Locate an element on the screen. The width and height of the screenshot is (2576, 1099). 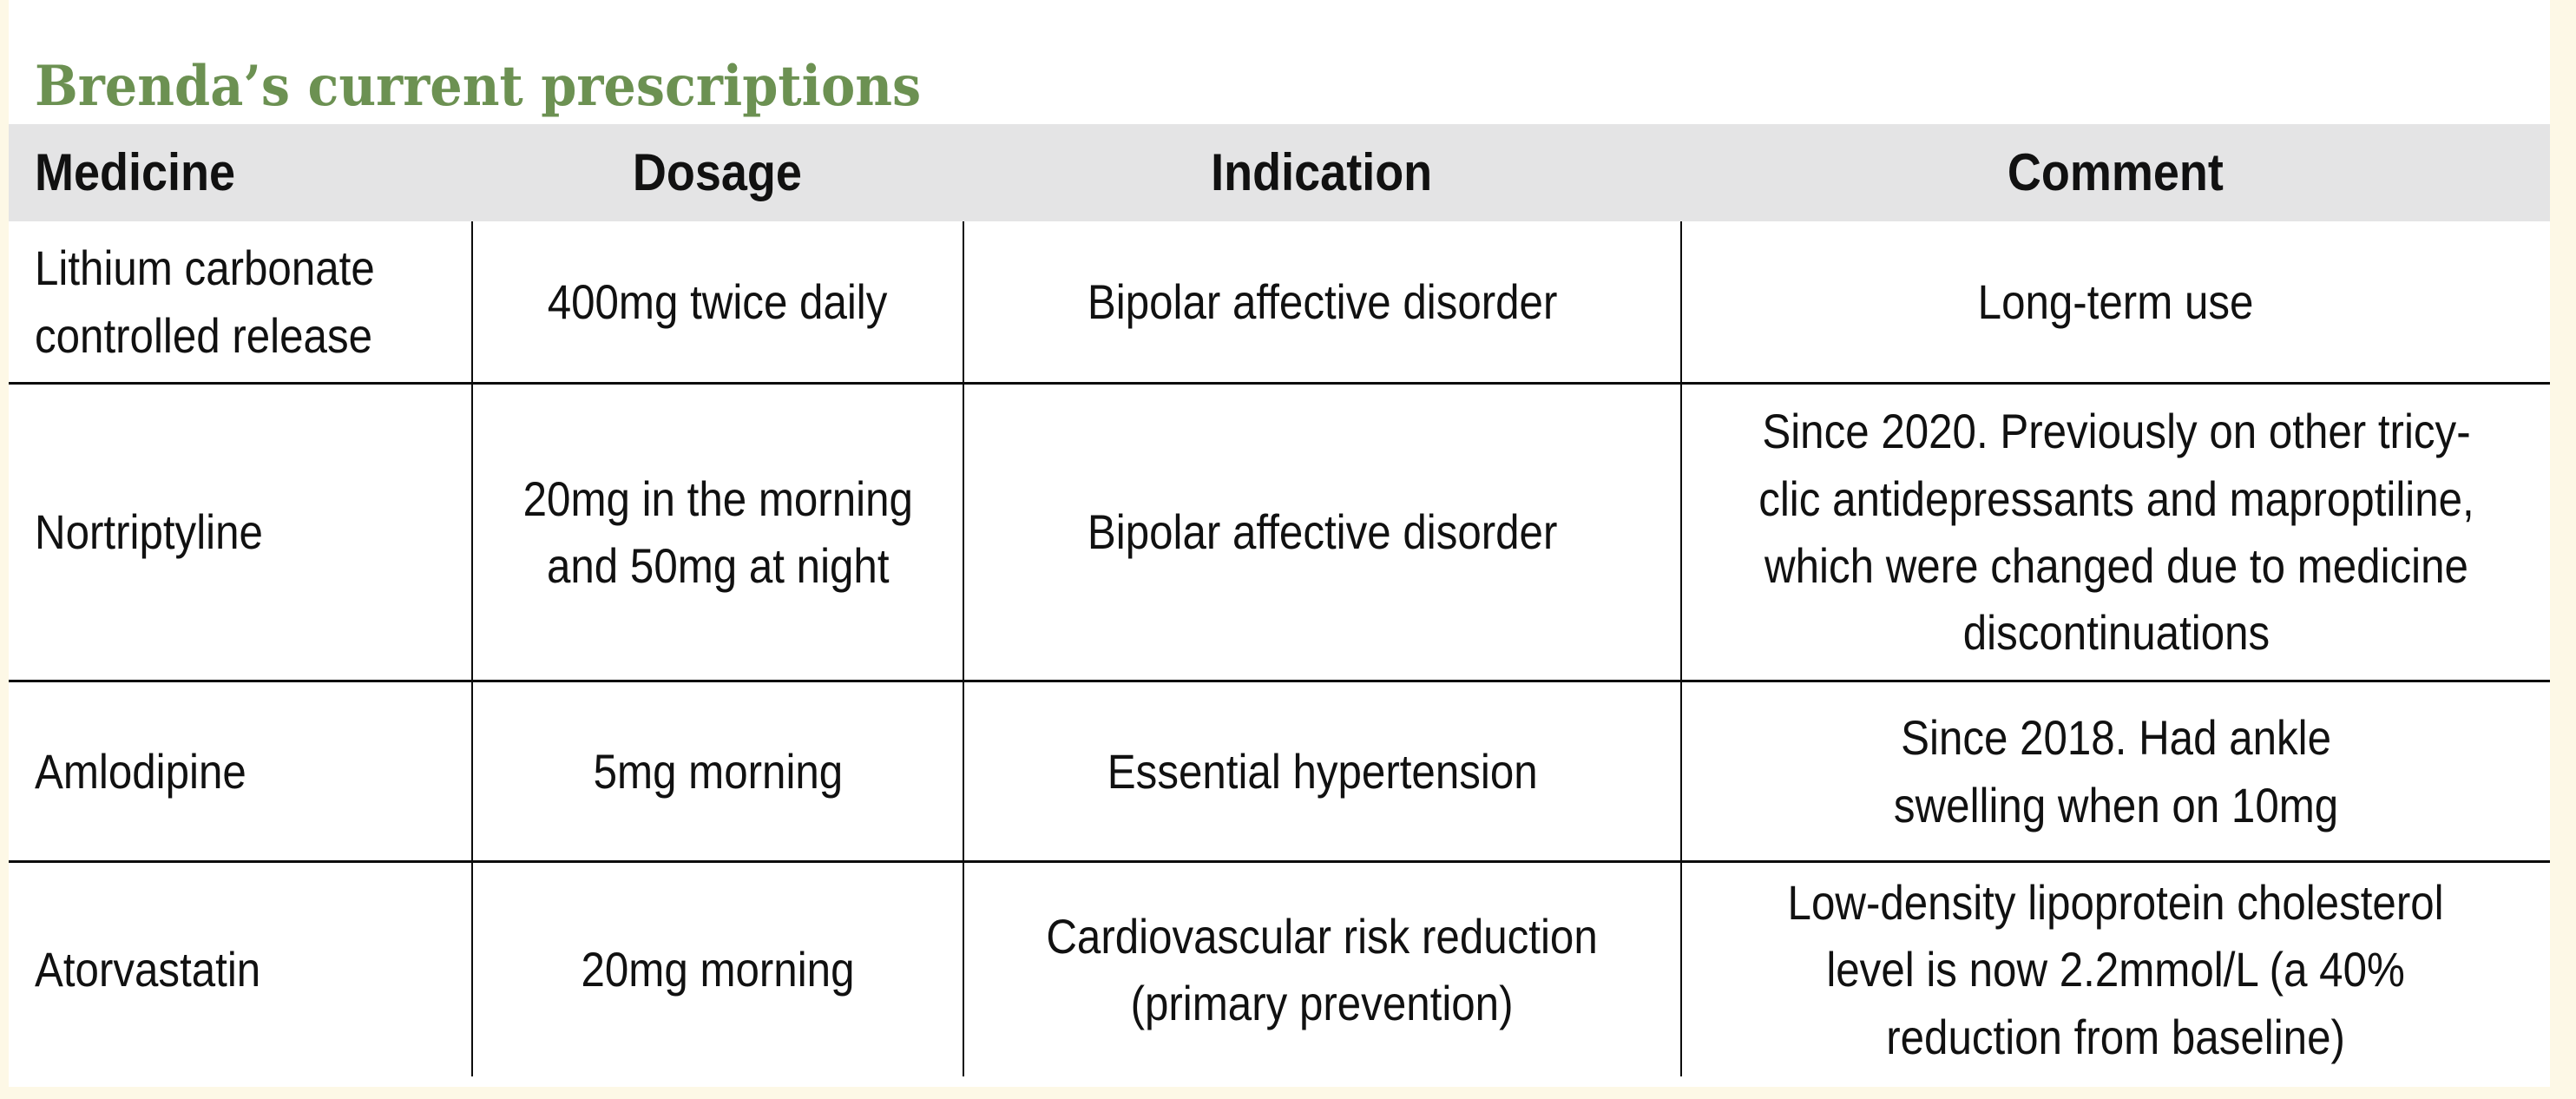
cell-medicine: Amlodipine is located at coordinates (240, 771).